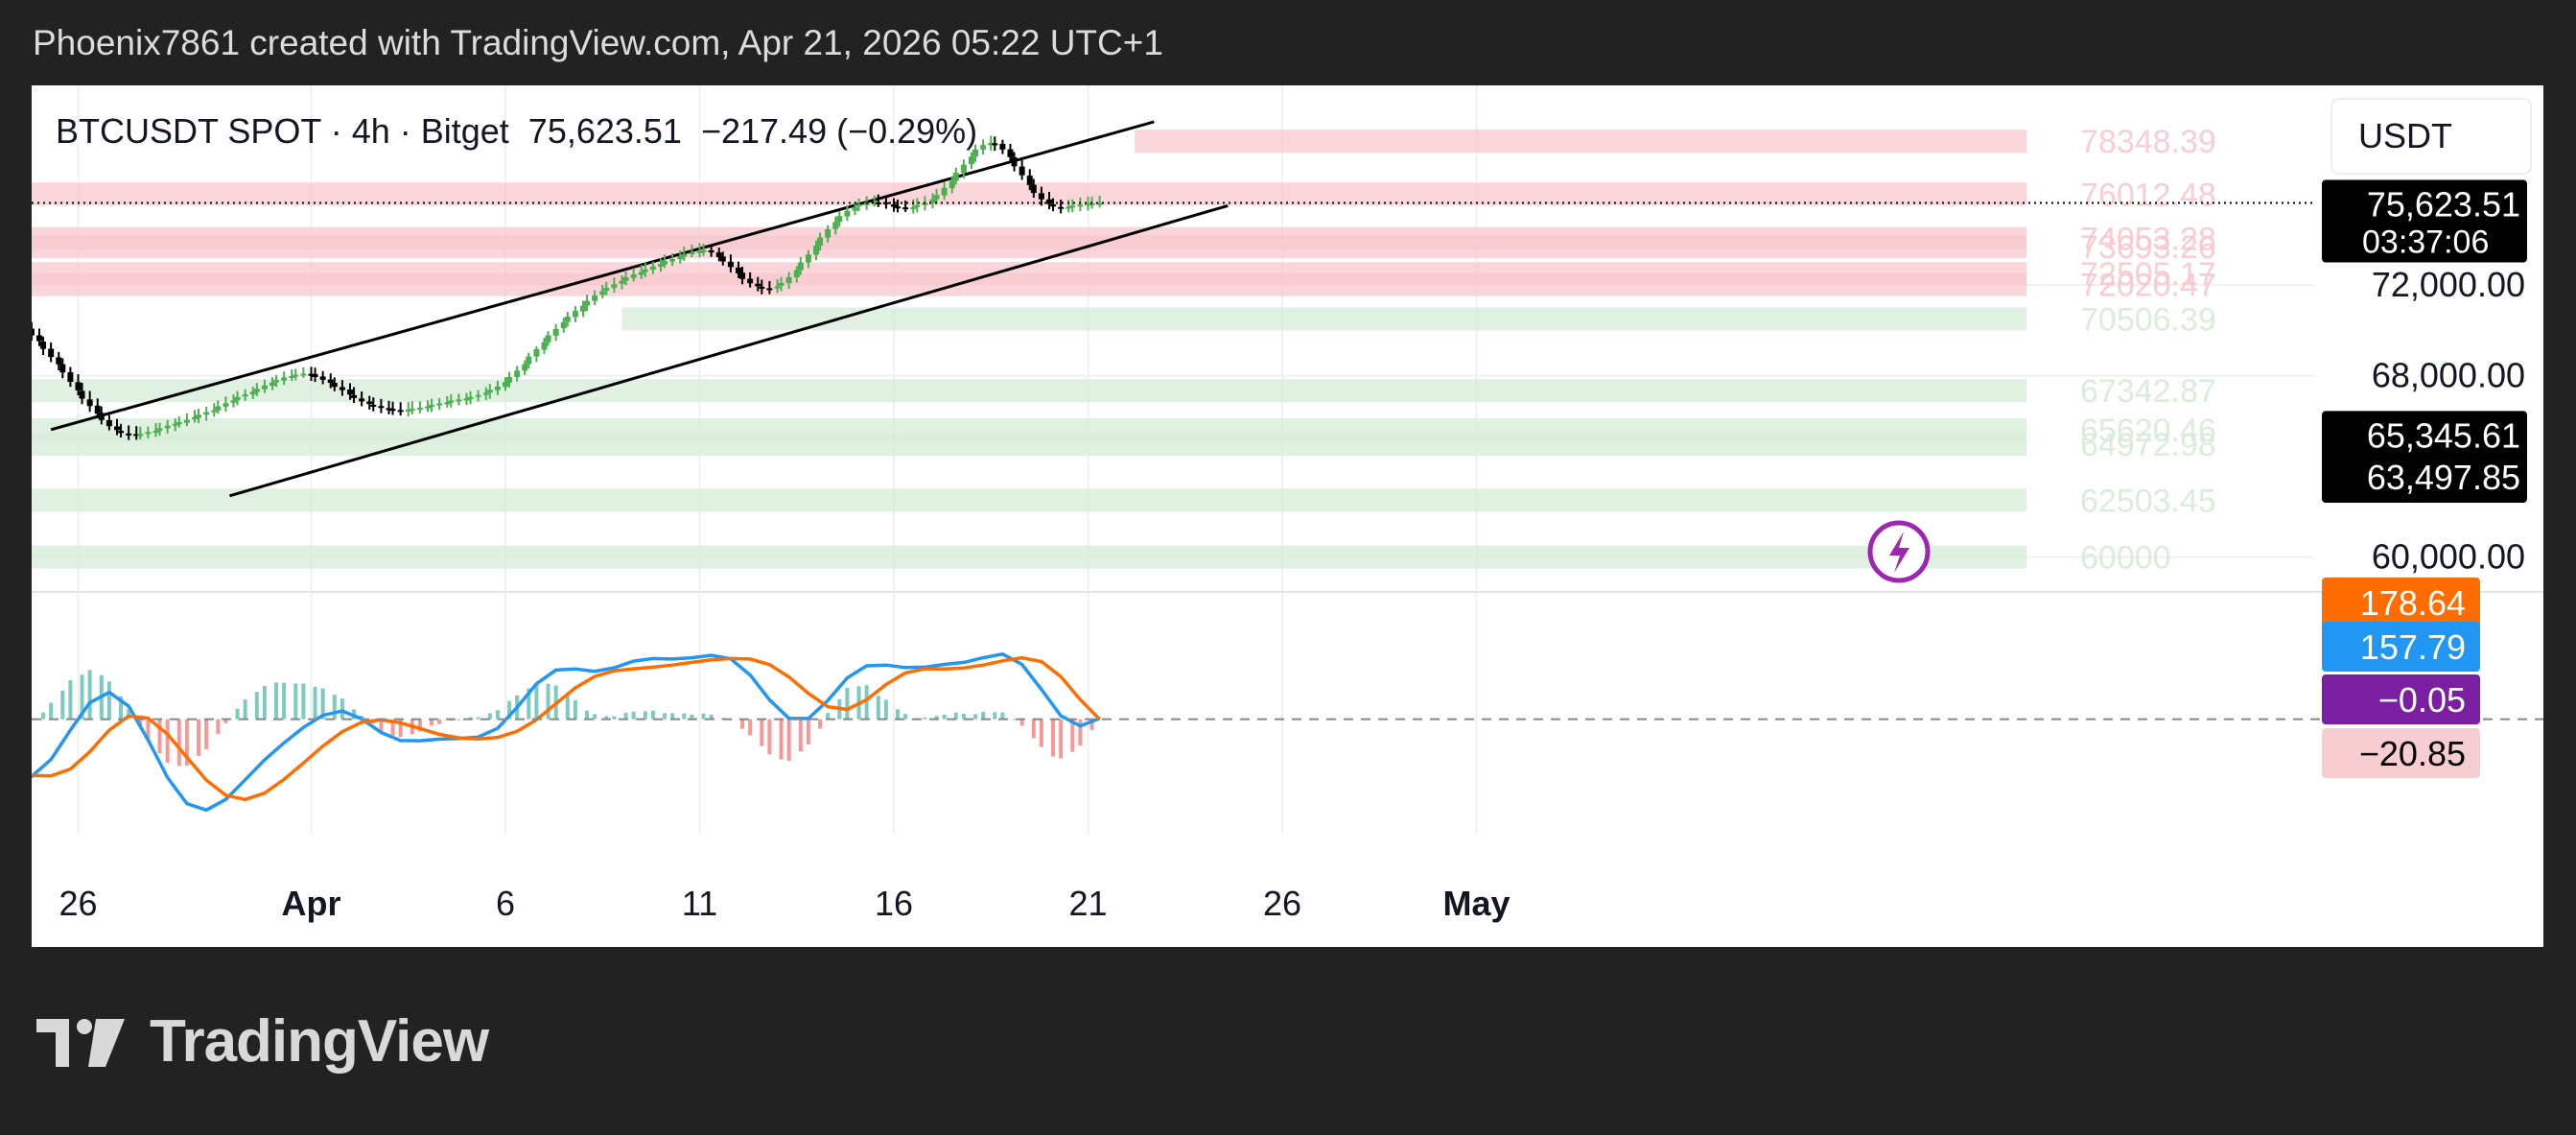 This screenshot has width=2576, height=1135. I want to click on zone-label: 72505.17, so click(2148, 274).